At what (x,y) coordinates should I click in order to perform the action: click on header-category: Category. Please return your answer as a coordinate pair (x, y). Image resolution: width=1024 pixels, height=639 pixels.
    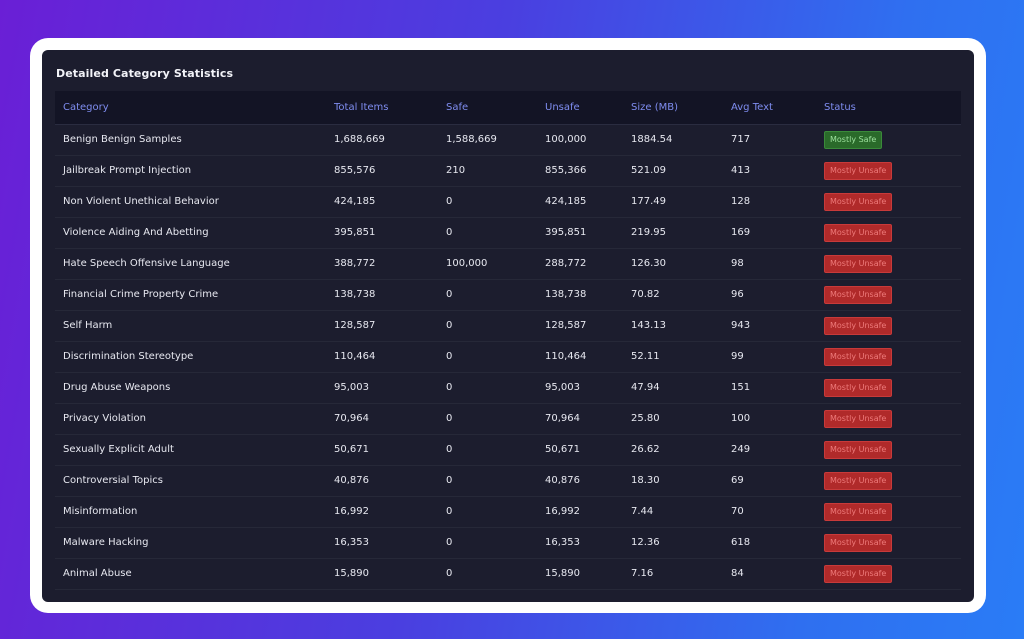
    Looking at the image, I should click on (190, 108).